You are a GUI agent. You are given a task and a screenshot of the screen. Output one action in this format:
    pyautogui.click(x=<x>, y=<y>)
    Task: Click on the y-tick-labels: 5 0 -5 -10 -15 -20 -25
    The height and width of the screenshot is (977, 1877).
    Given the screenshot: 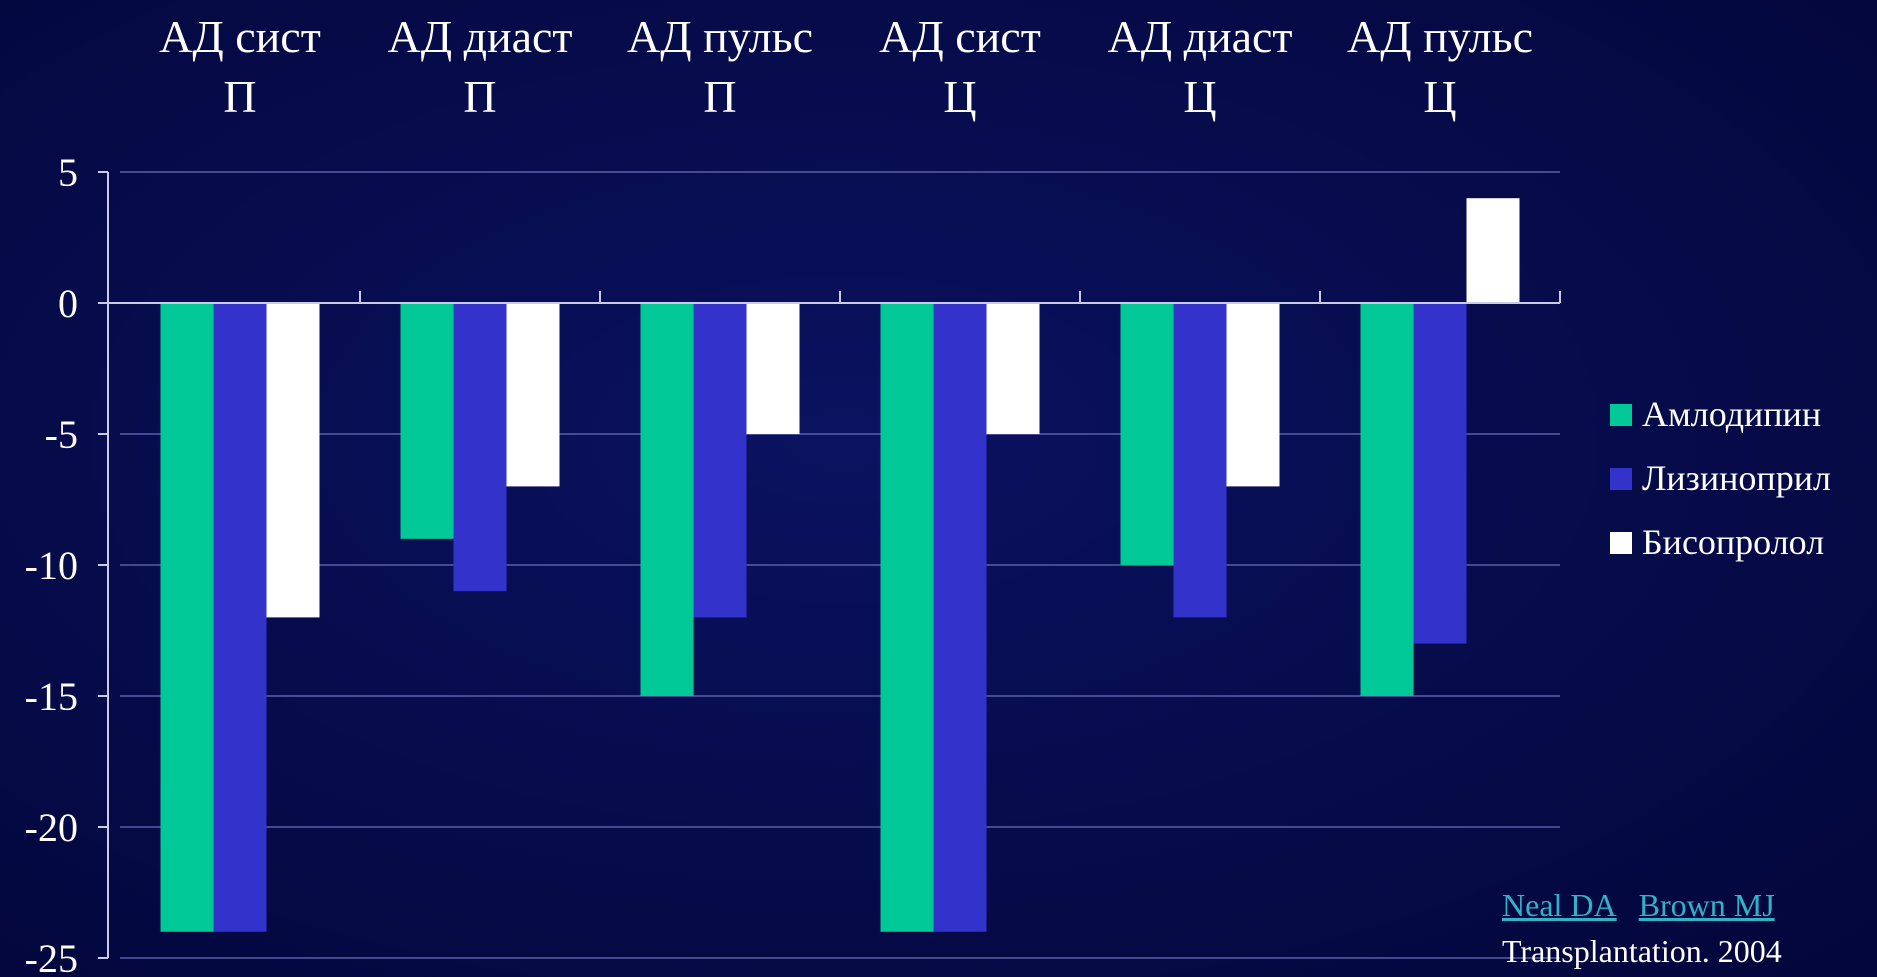 What is the action you would take?
    pyautogui.click(x=51, y=563)
    